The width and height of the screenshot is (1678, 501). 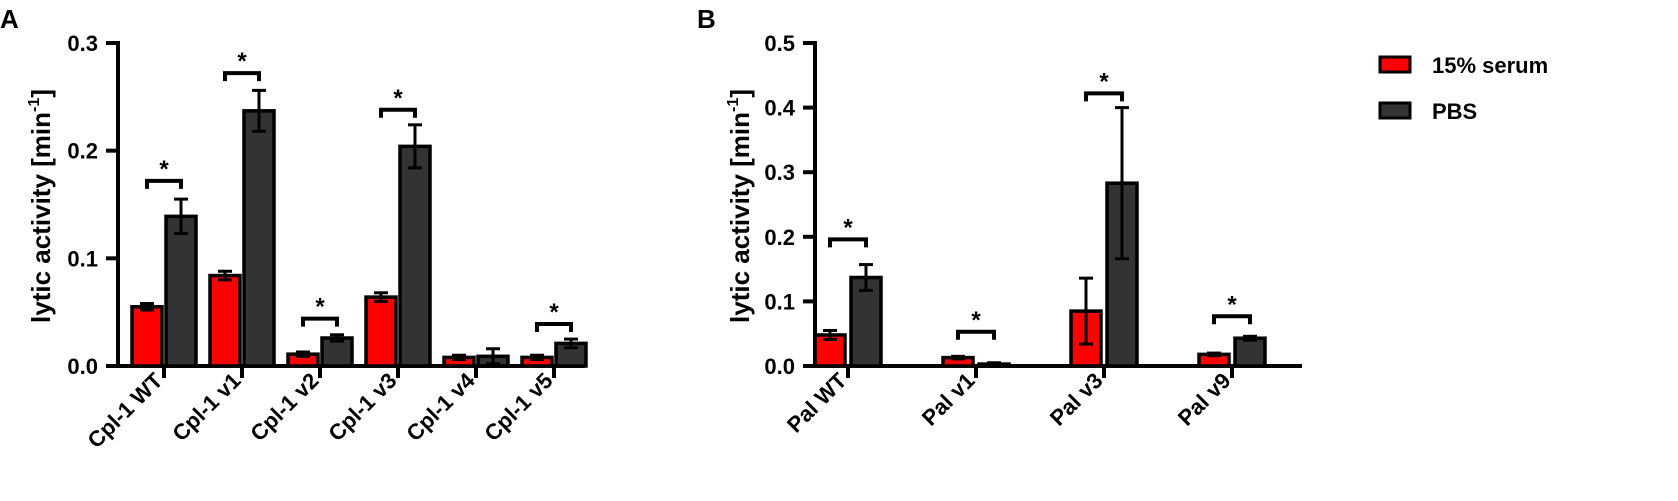 What do you see at coordinates (440, 406) in the screenshot?
I see `panel-a-x-tick-label: Cpl-1 v4` at bounding box center [440, 406].